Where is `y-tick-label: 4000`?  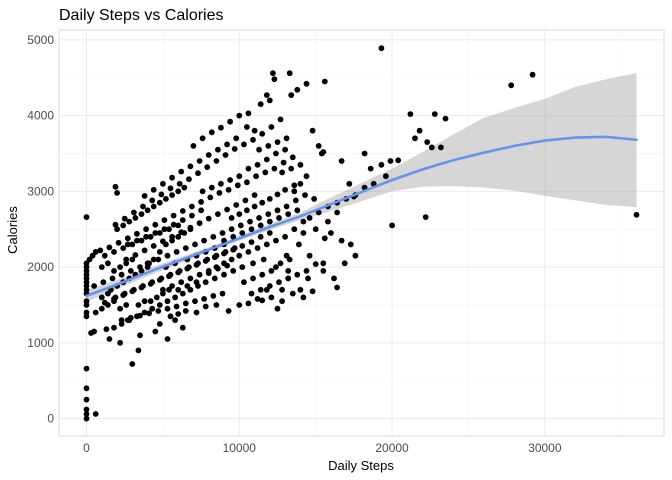 y-tick-label: 4000 is located at coordinates (40, 116).